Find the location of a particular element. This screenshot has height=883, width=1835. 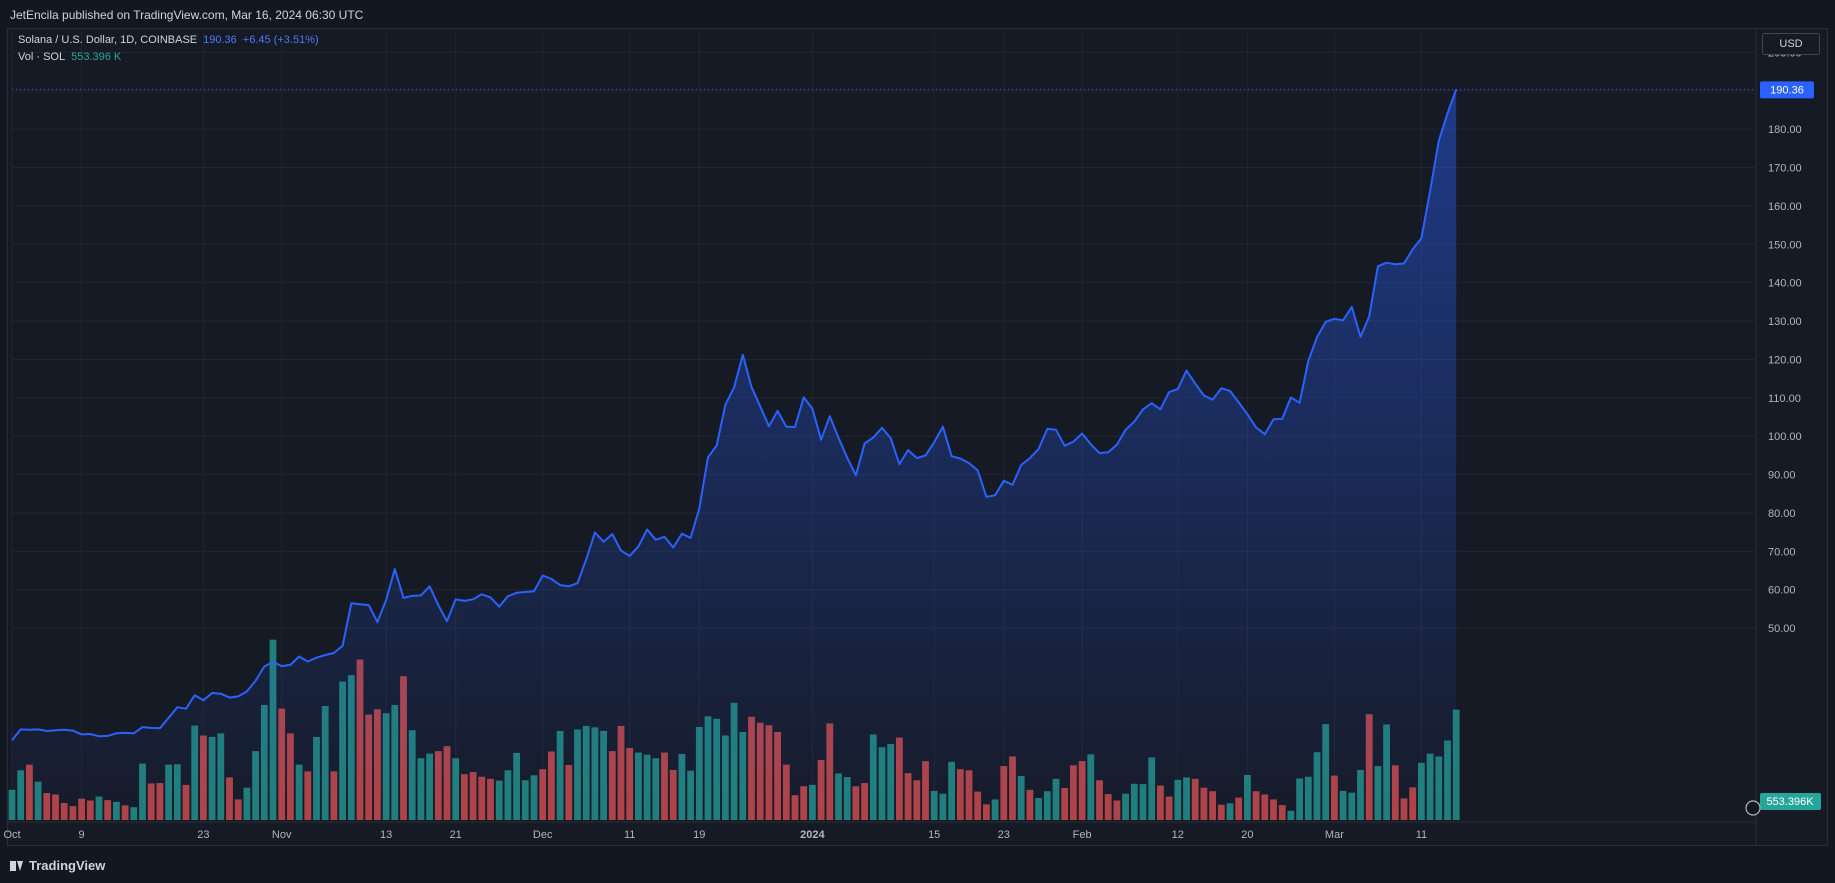

x-tick-label: Nov is located at coordinates (282, 835).